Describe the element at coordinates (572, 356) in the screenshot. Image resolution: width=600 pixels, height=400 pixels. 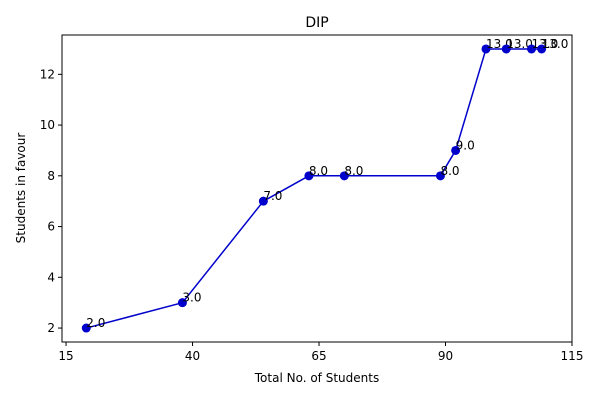
I see `x-tick-label: 115` at that location.